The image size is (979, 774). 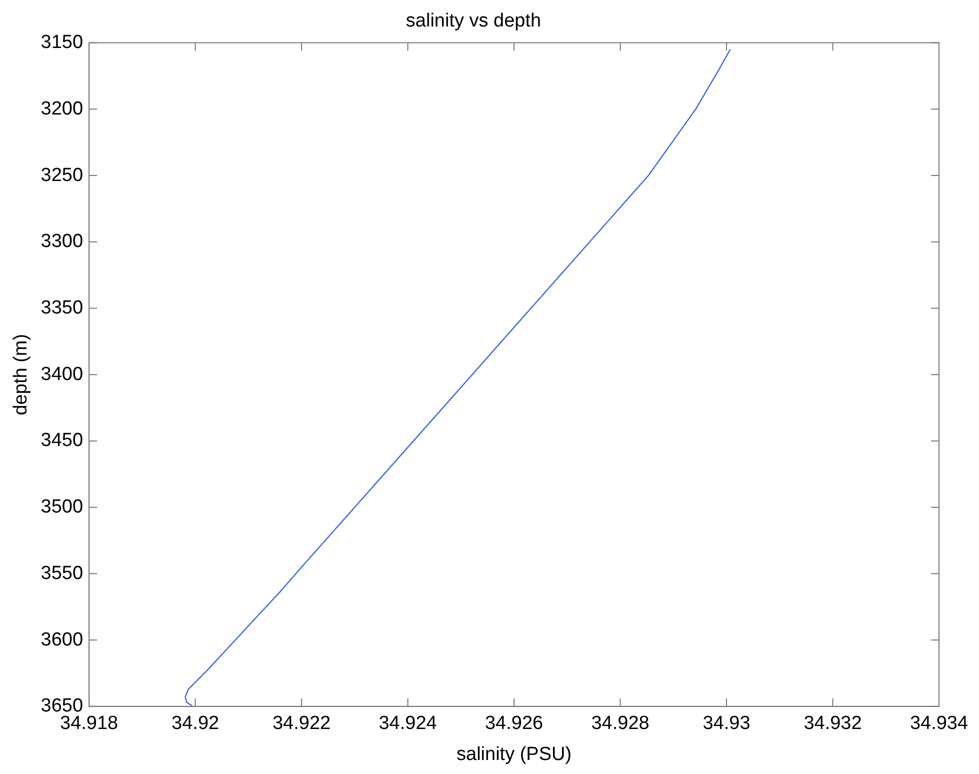 I want to click on y-tick-label: 3600, so click(x=62, y=639).